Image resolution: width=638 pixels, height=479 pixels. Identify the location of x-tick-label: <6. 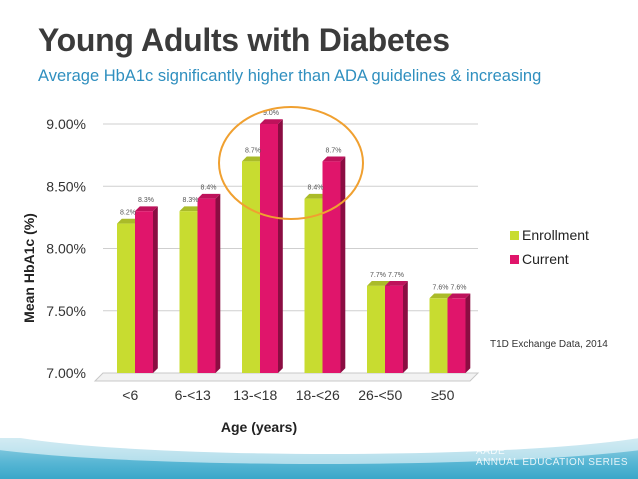
(130, 395).